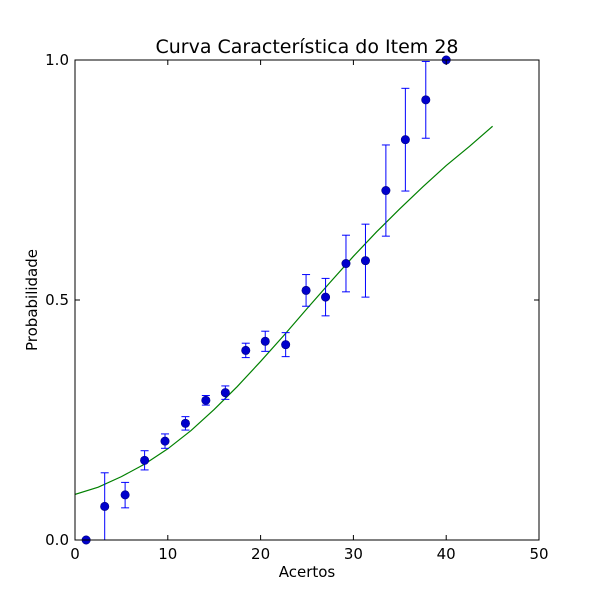 This screenshot has height=600, width=600. I want to click on y-tick-label-2: 1.0, so click(57, 60).